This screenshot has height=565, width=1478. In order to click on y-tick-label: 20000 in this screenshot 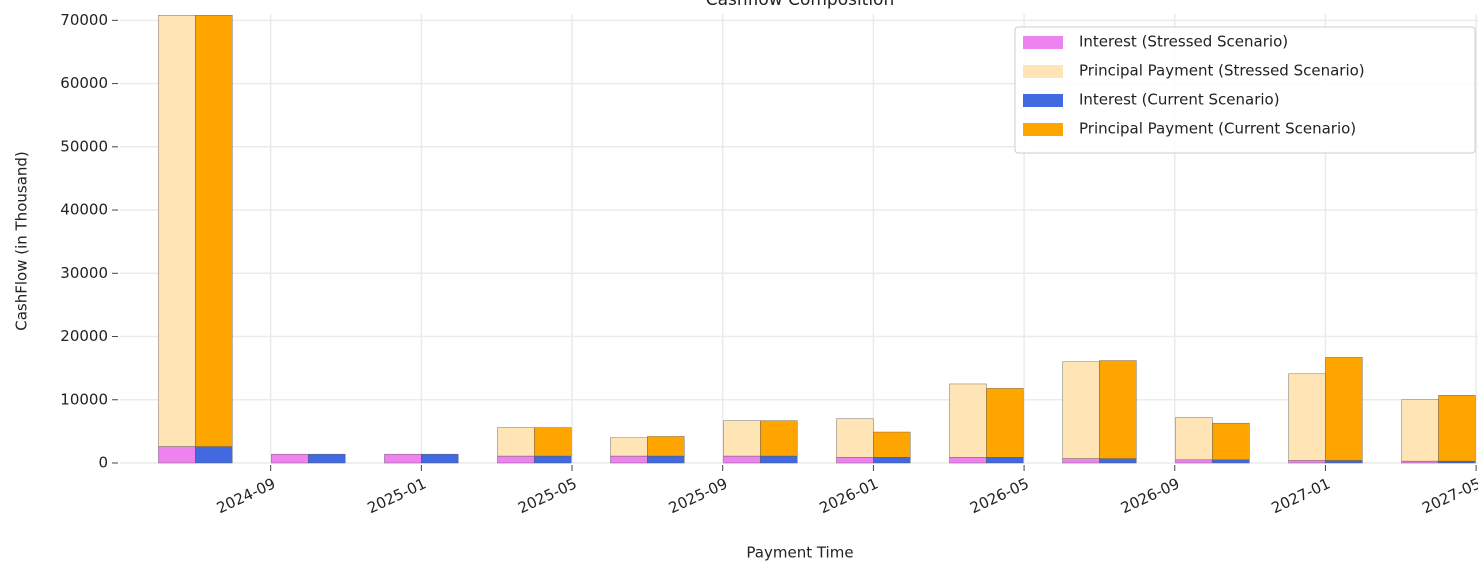, I will do `click(84, 336)`.